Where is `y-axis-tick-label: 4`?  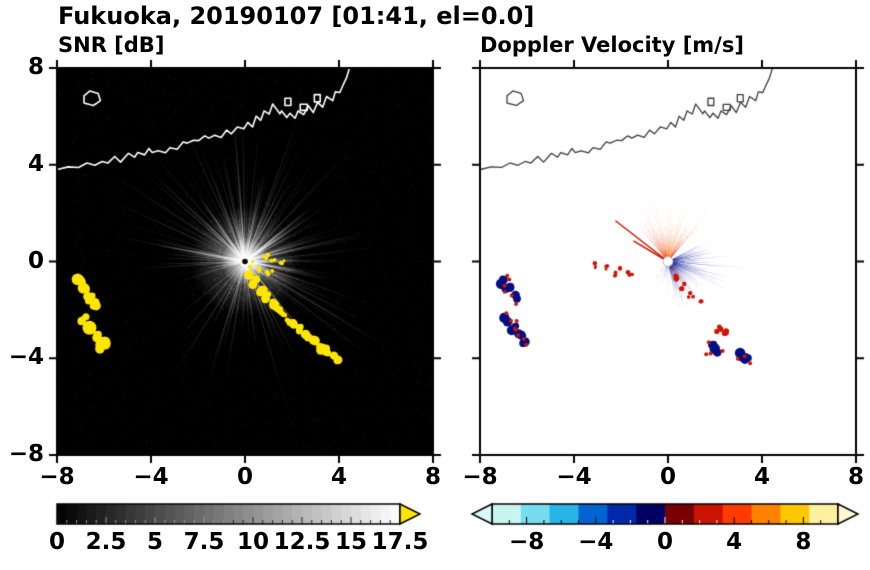
y-axis-tick-label: 4 is located at coordinates (35, 163).